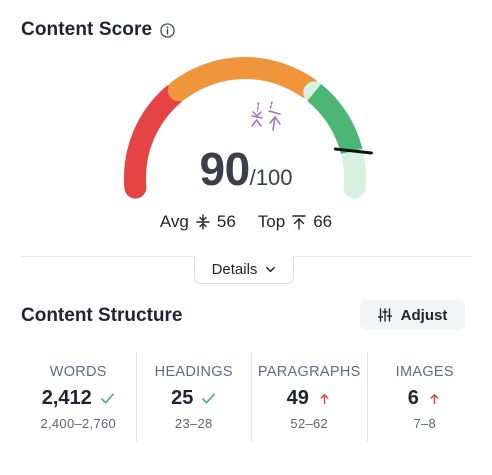  Describe the element at coordinates (297, 398) in the screenshot. I see `metric-value: 49` at that location.